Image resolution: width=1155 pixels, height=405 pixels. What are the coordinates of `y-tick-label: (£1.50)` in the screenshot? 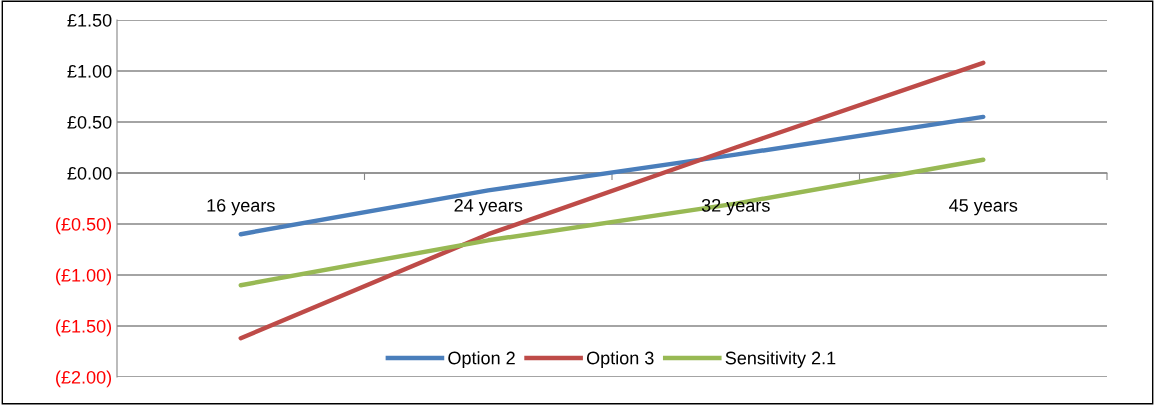 It's located at (84, 328).